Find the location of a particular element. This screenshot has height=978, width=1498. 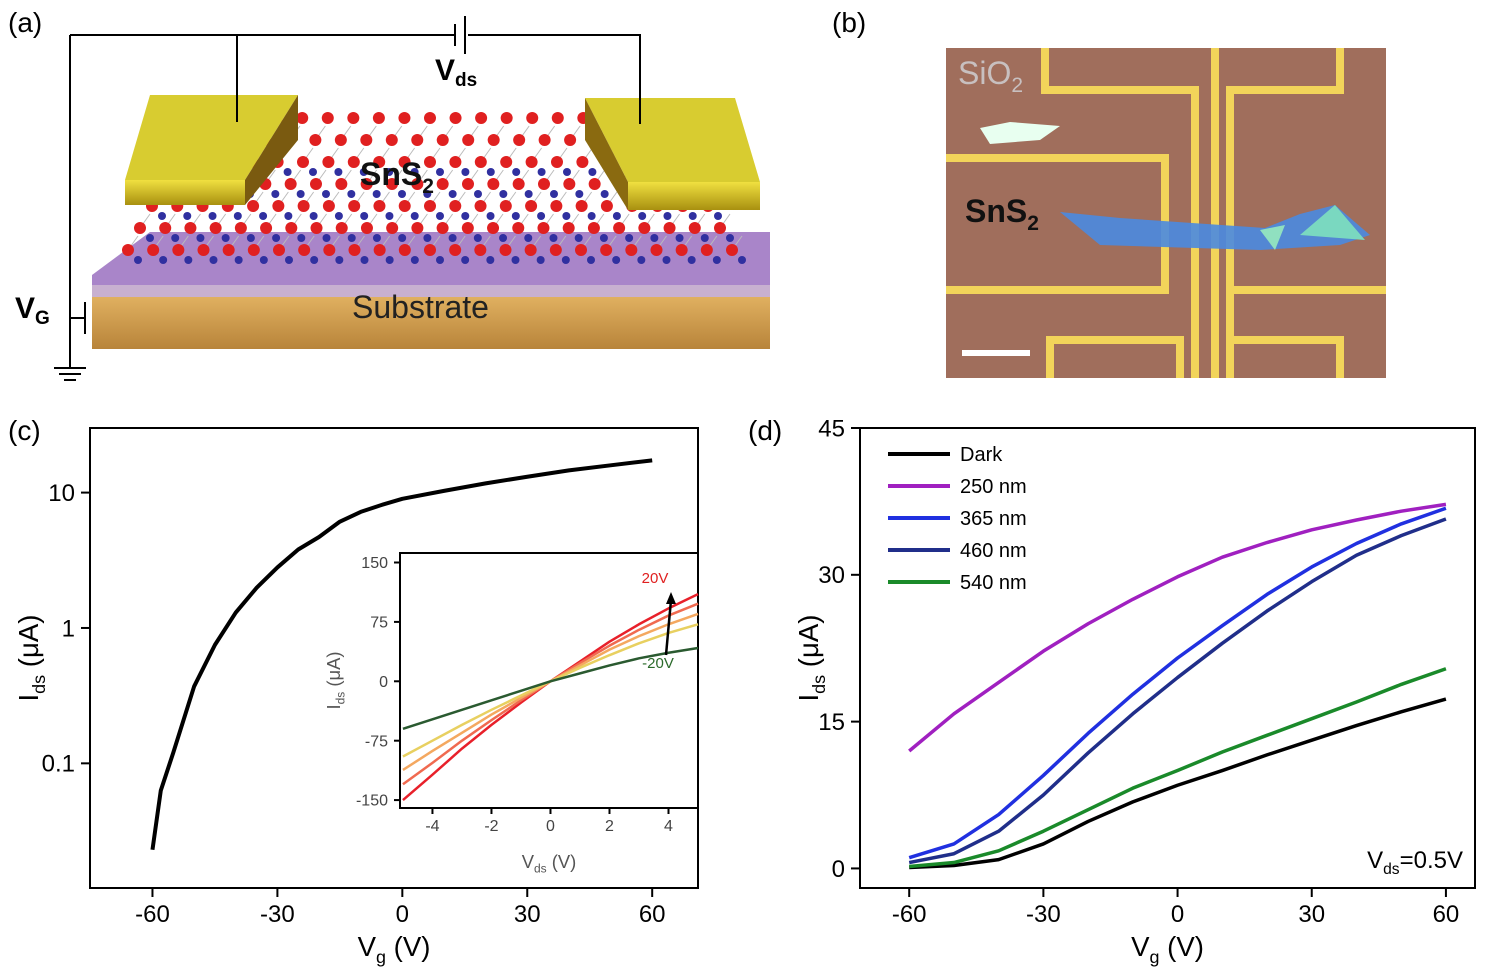

axis-label: Ids (μA) is located at coordinates (811, 658).